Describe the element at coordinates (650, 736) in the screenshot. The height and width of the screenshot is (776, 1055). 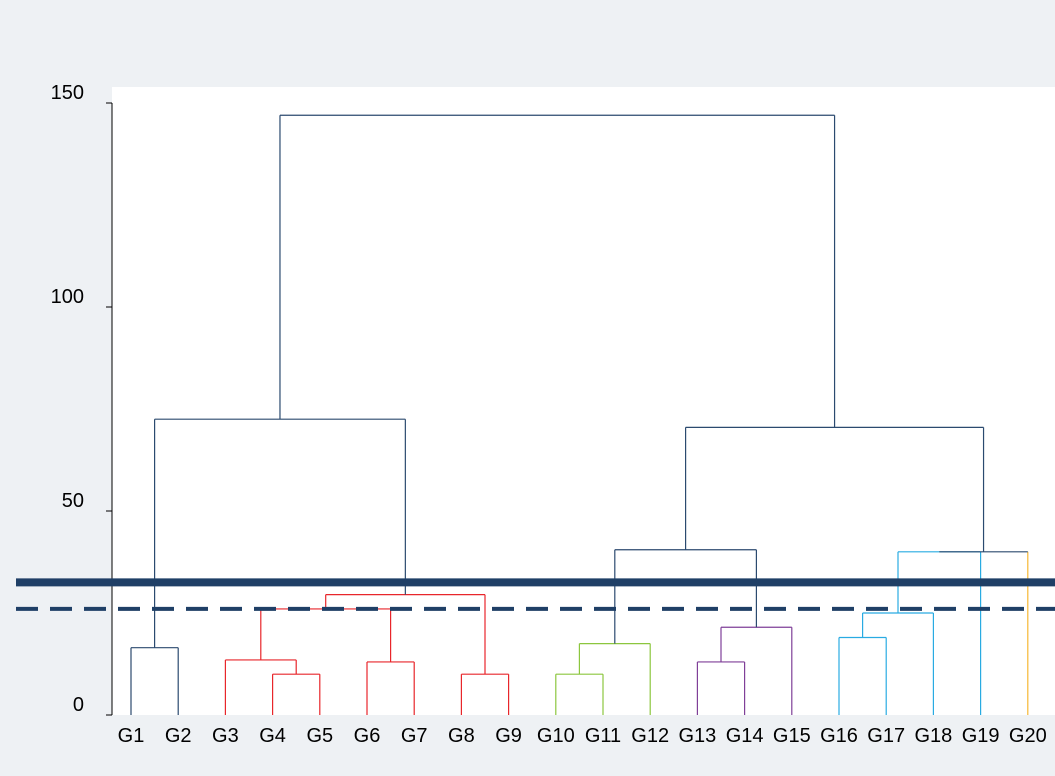
I see `leaf-label-g12: G12` at that location.